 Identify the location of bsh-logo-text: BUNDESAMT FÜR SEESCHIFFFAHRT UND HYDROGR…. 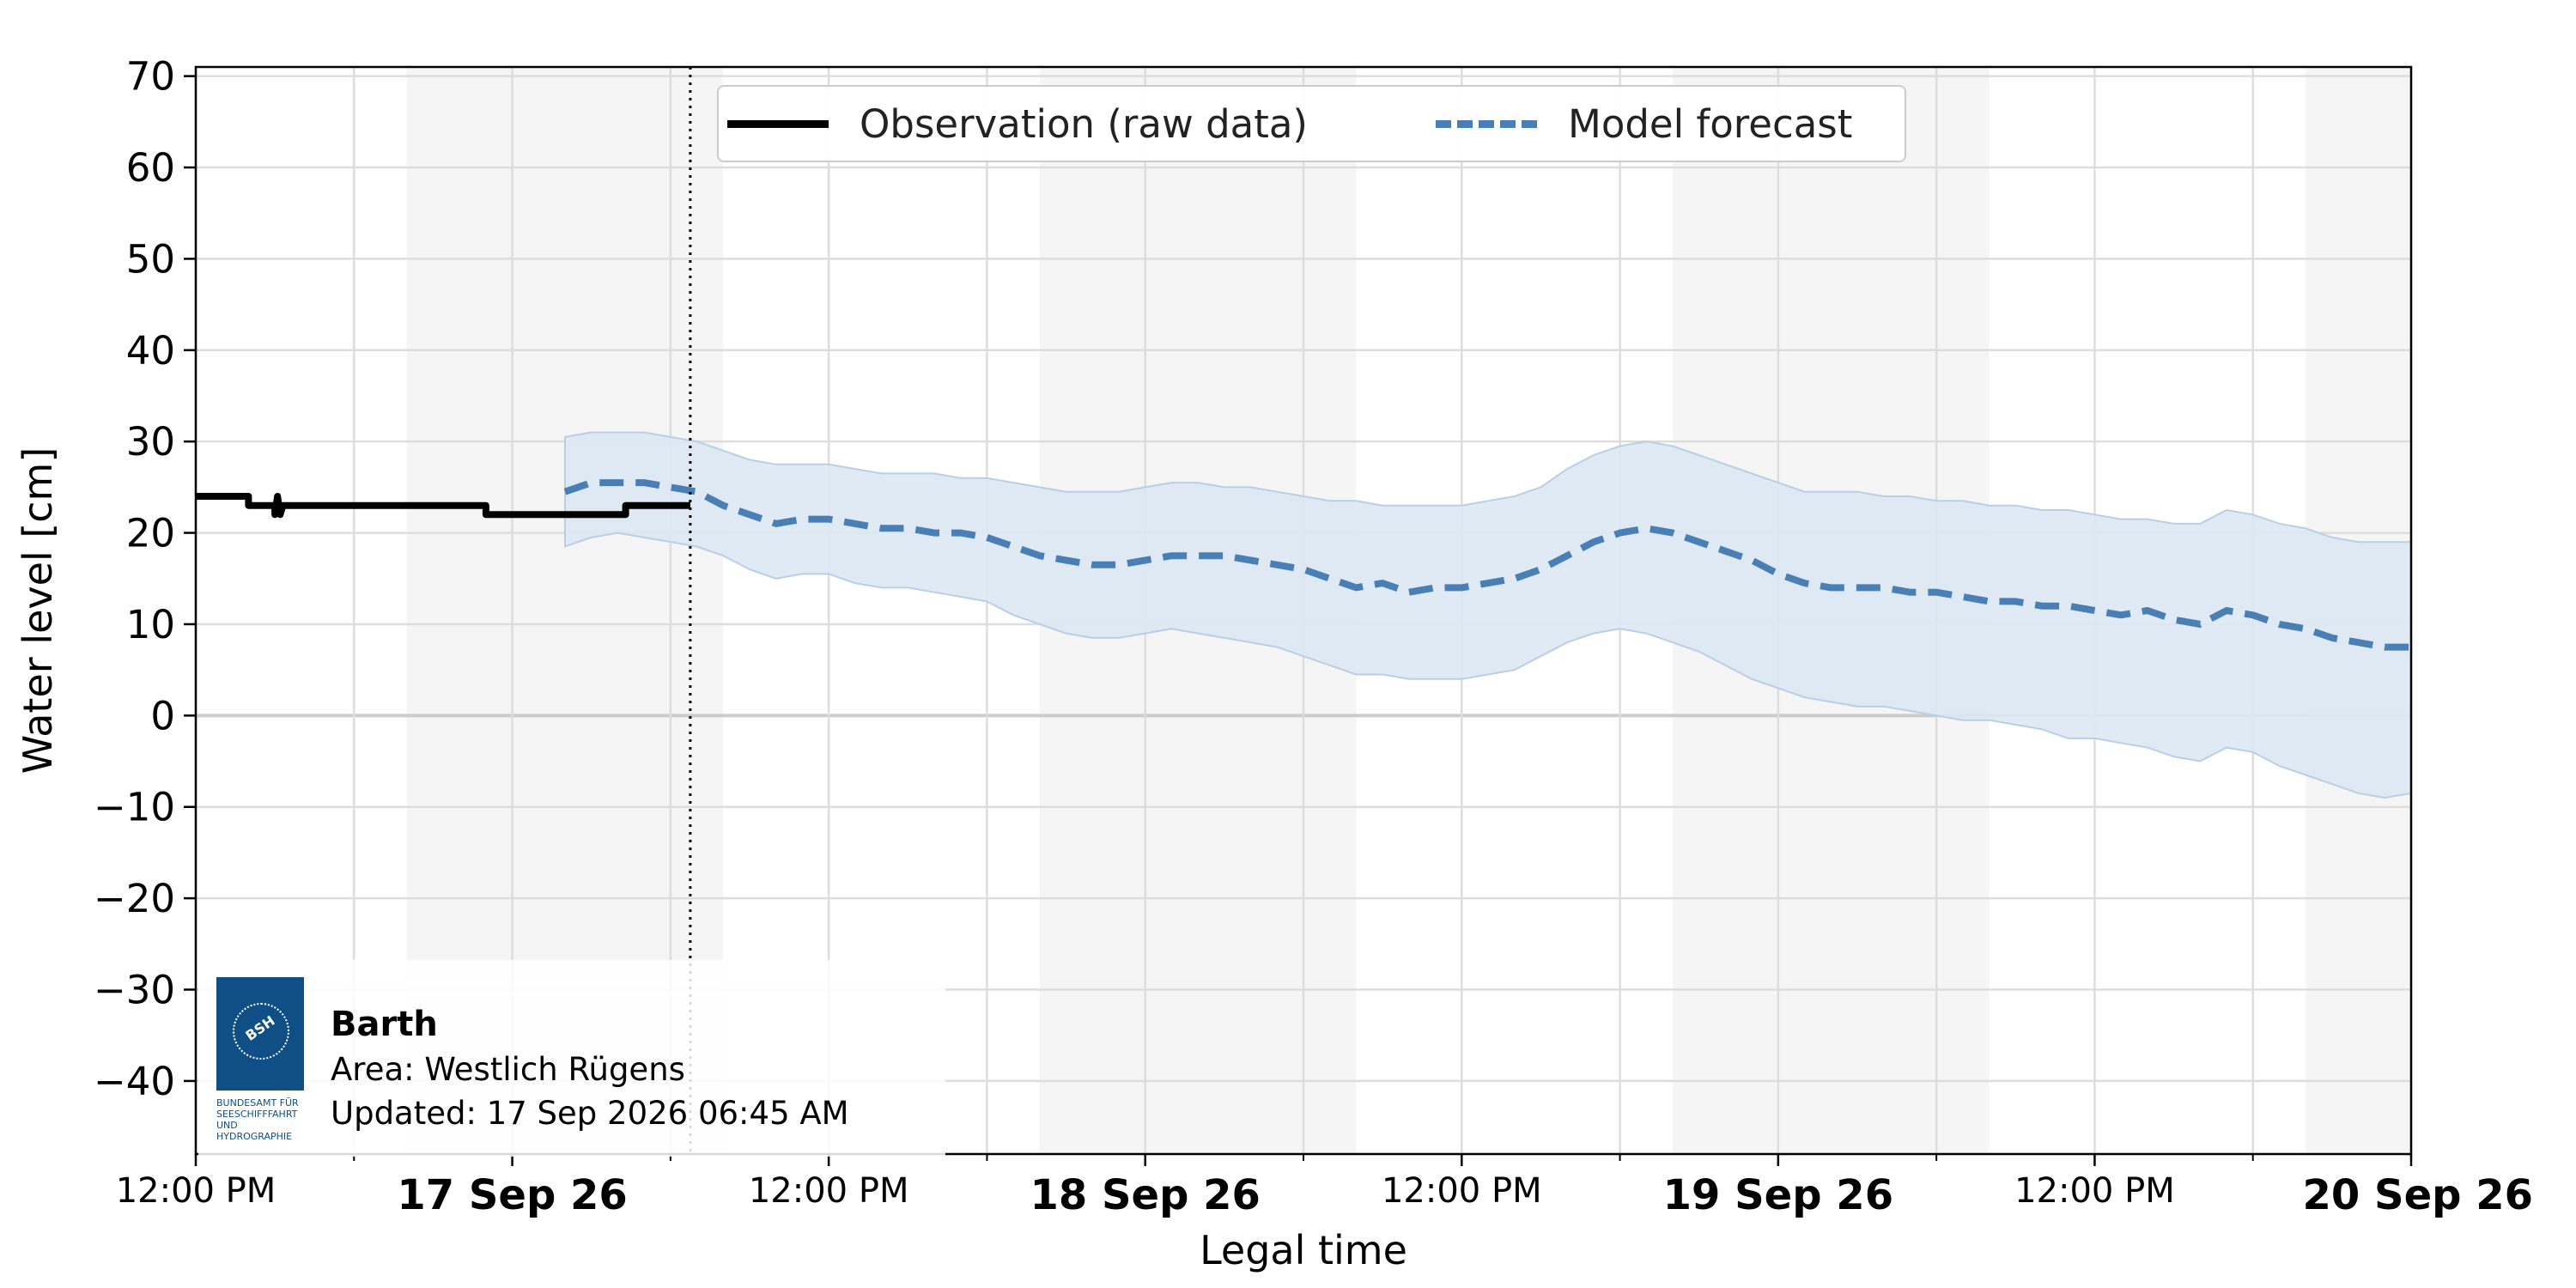
(268, 1119).